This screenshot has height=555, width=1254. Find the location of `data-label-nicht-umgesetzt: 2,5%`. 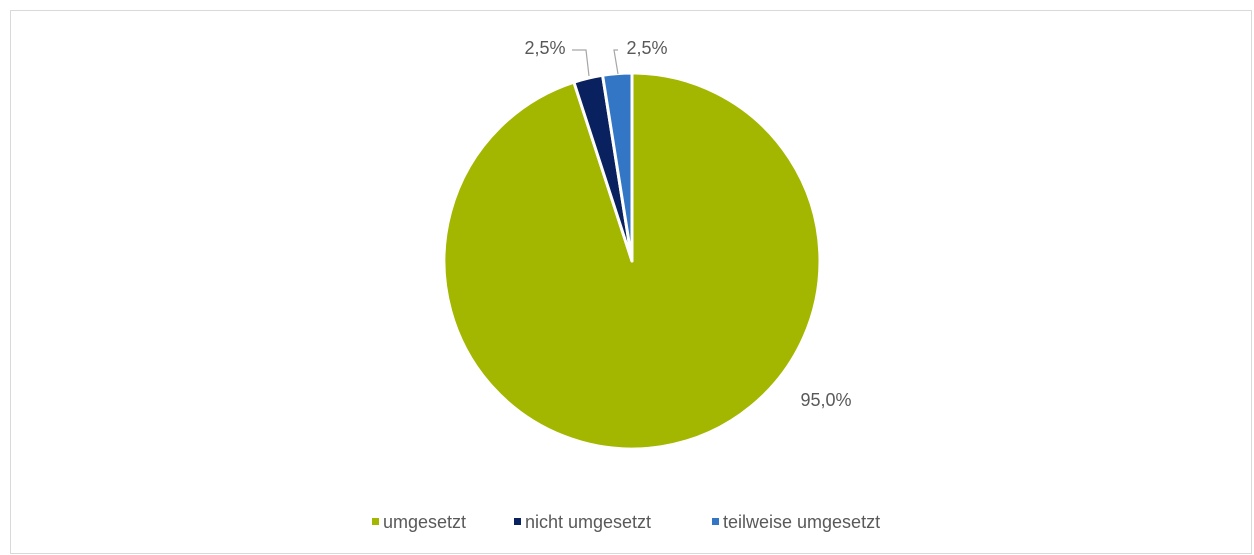

data-label-nicht-umgesetzt: 2,5% is located at coordinates (544, 48).